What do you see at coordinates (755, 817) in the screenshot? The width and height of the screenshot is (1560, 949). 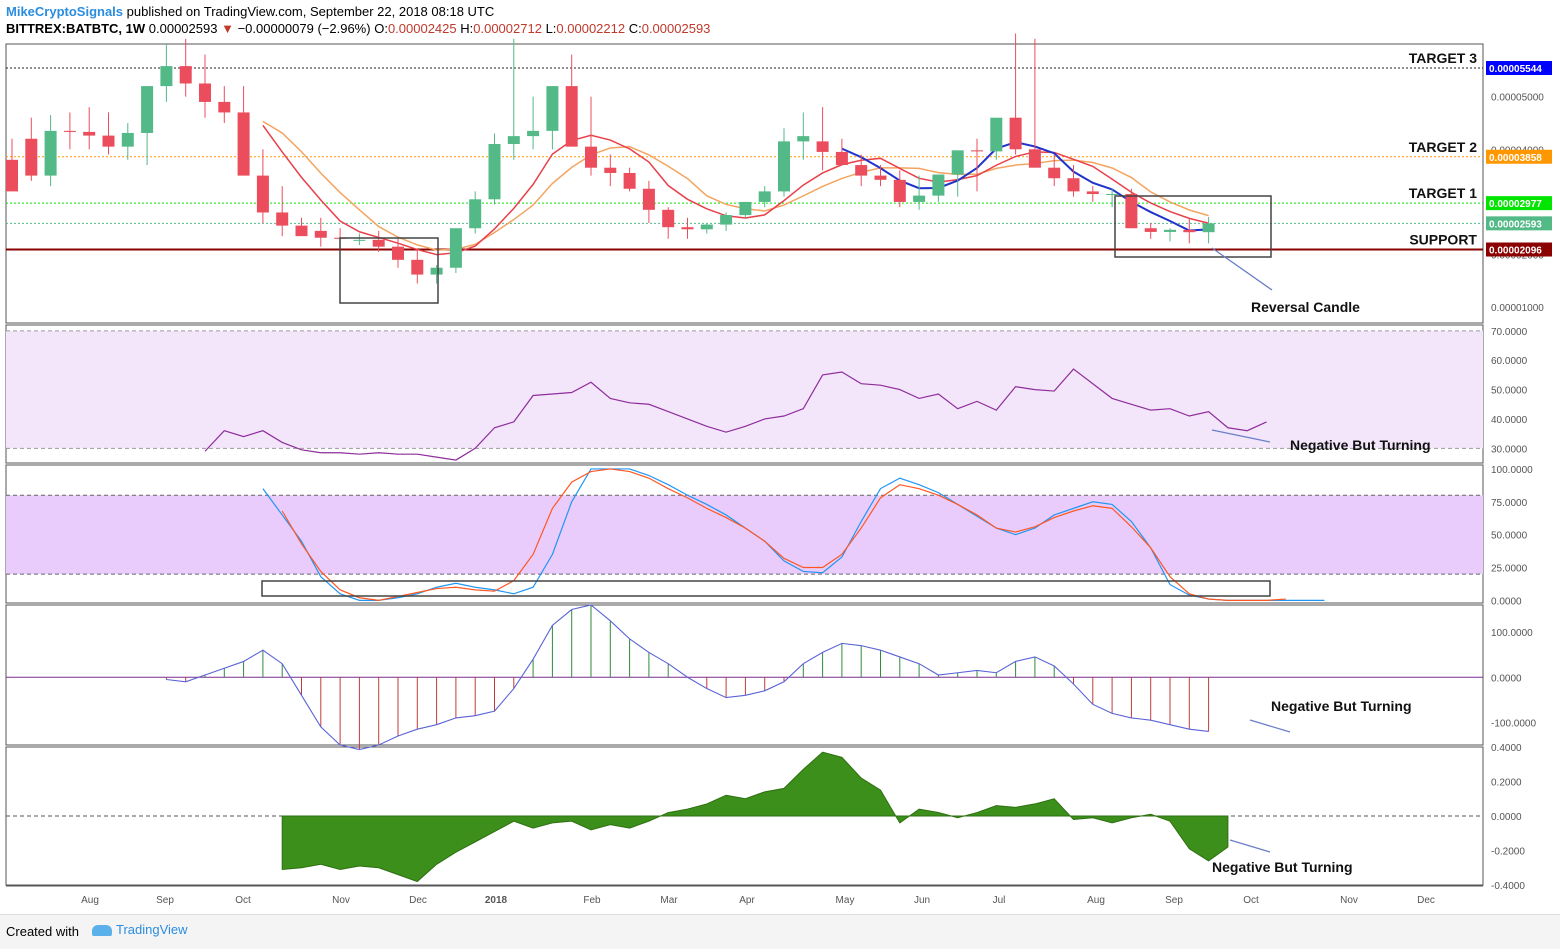 I see `indicator-area` at bounding box center [755, 817].